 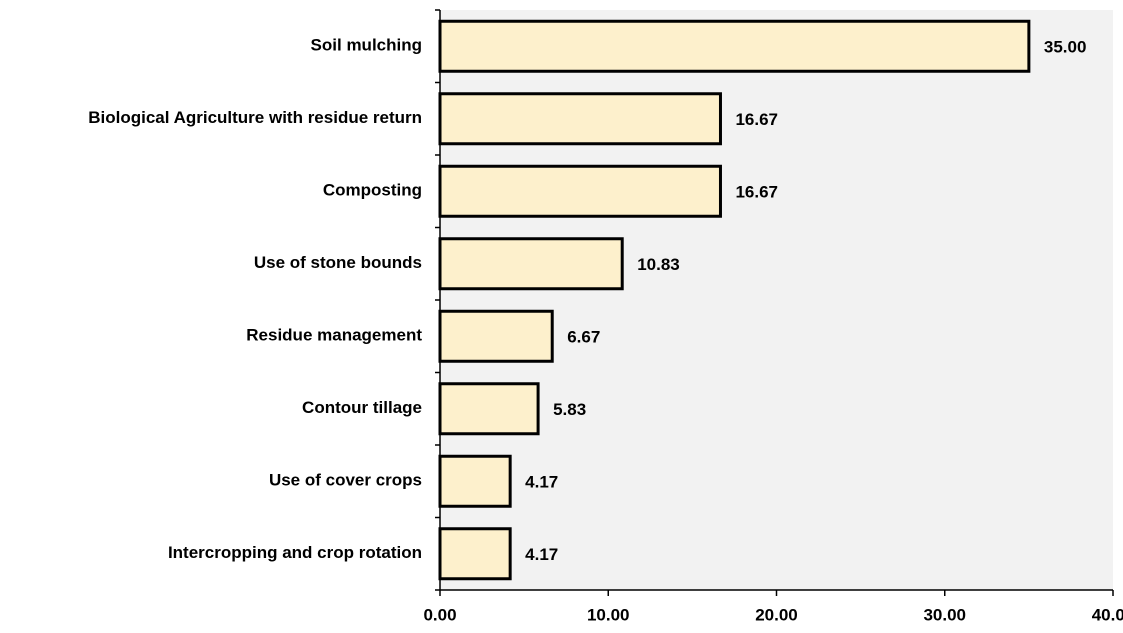 I want to click on x-tick-label: 40.00, so click(x=1107, y=614).